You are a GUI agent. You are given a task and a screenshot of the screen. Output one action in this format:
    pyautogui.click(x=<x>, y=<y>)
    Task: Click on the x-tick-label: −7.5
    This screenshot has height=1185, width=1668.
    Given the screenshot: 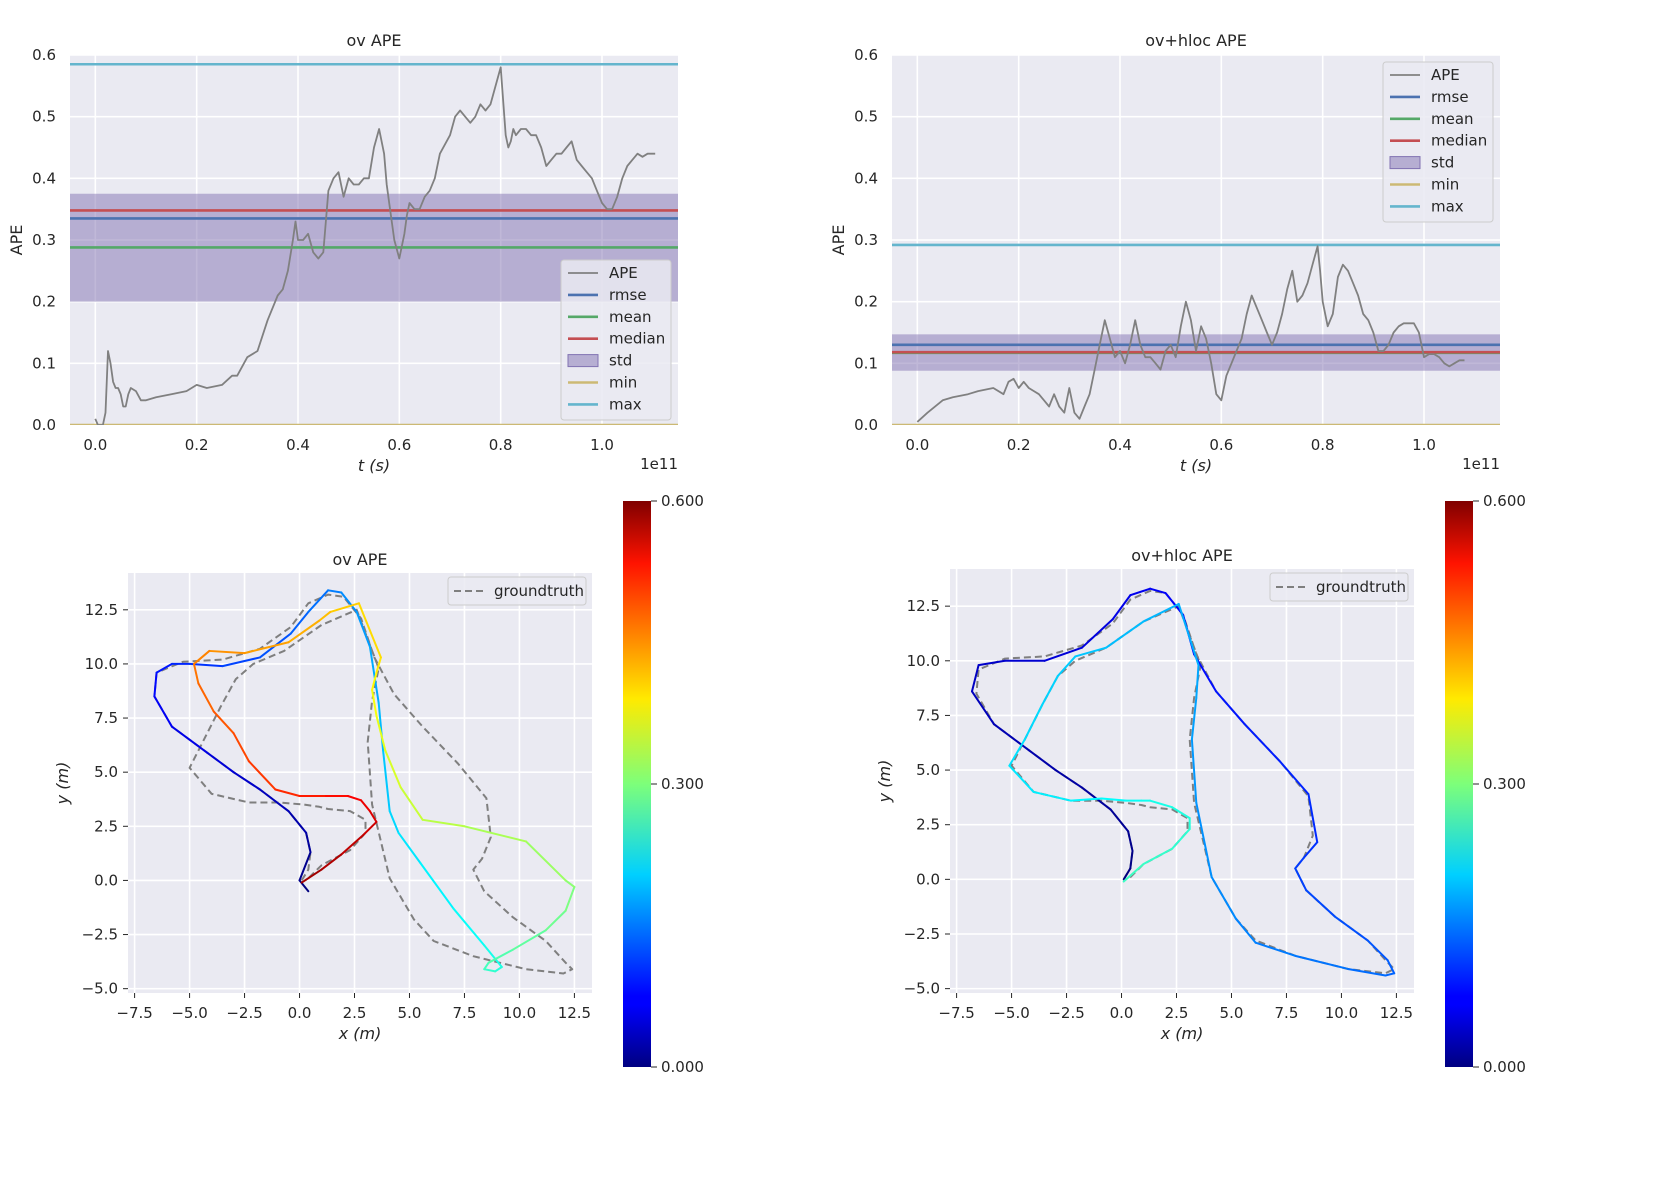 What is the action you would take?
    pyautogui.click(x=134, y=1013)
    